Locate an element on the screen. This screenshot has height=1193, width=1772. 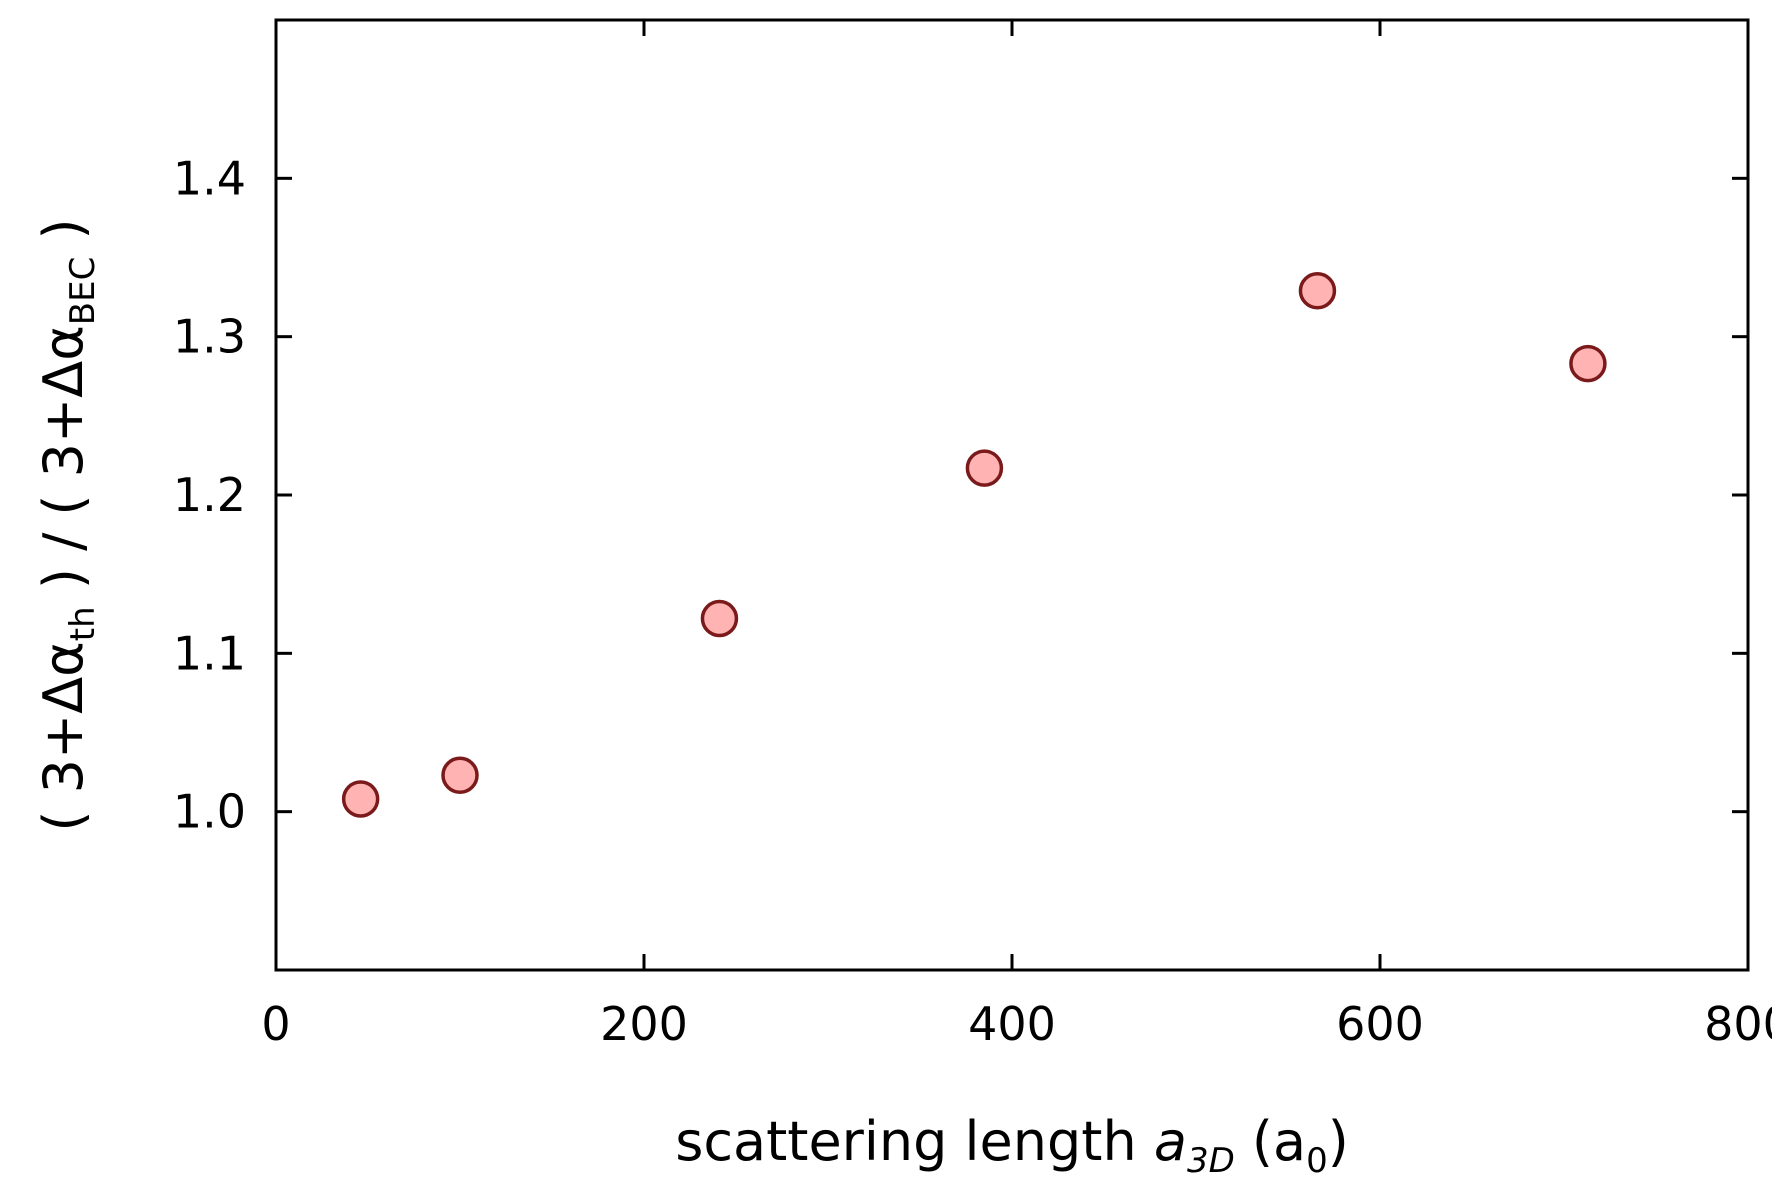
x-tick-label: 800 is located at coordinates (1738, 1024).